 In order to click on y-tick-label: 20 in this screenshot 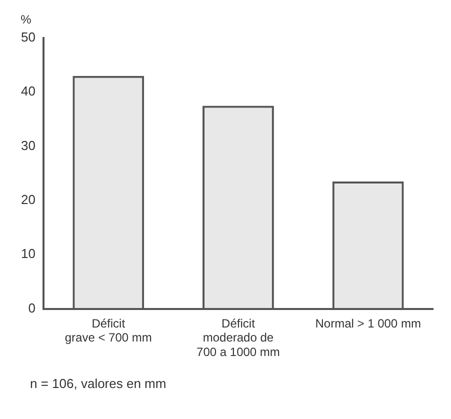, I will do `click(28, 200)`.